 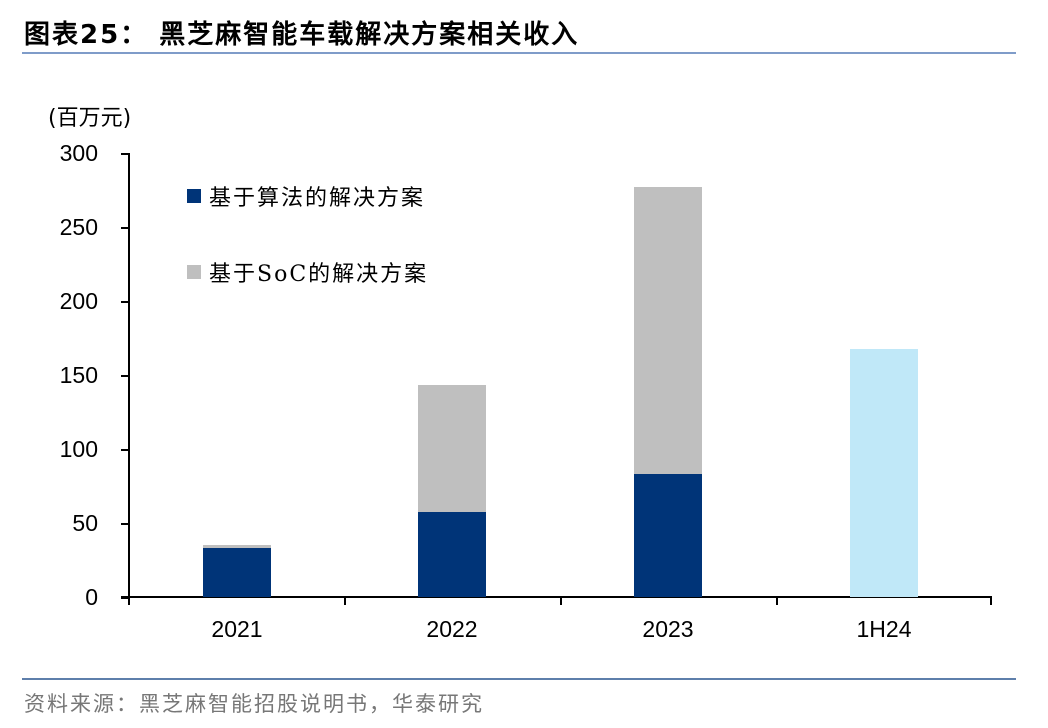 What do you see at coordinates (78, 227) in the screenshot?
I see `y-tick-label: 250` at bounding box center [78, 227].